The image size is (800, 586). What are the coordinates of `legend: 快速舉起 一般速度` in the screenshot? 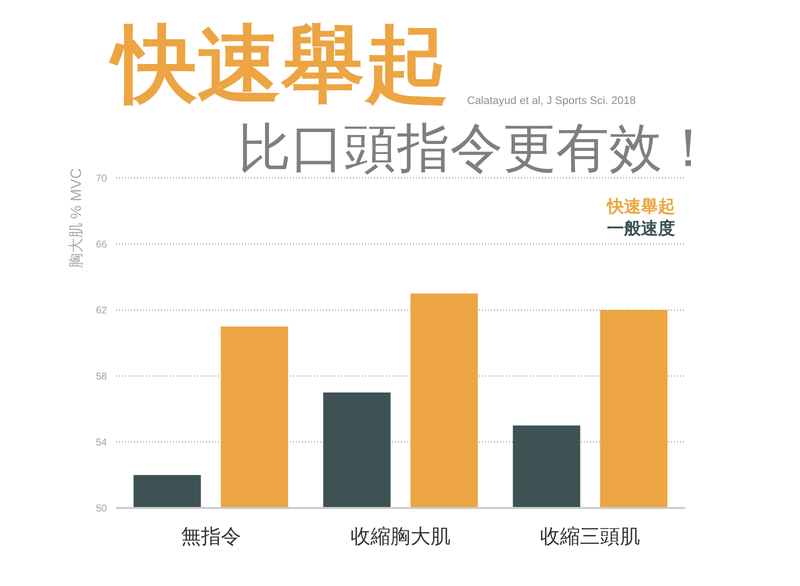 It's located at (641, 217).